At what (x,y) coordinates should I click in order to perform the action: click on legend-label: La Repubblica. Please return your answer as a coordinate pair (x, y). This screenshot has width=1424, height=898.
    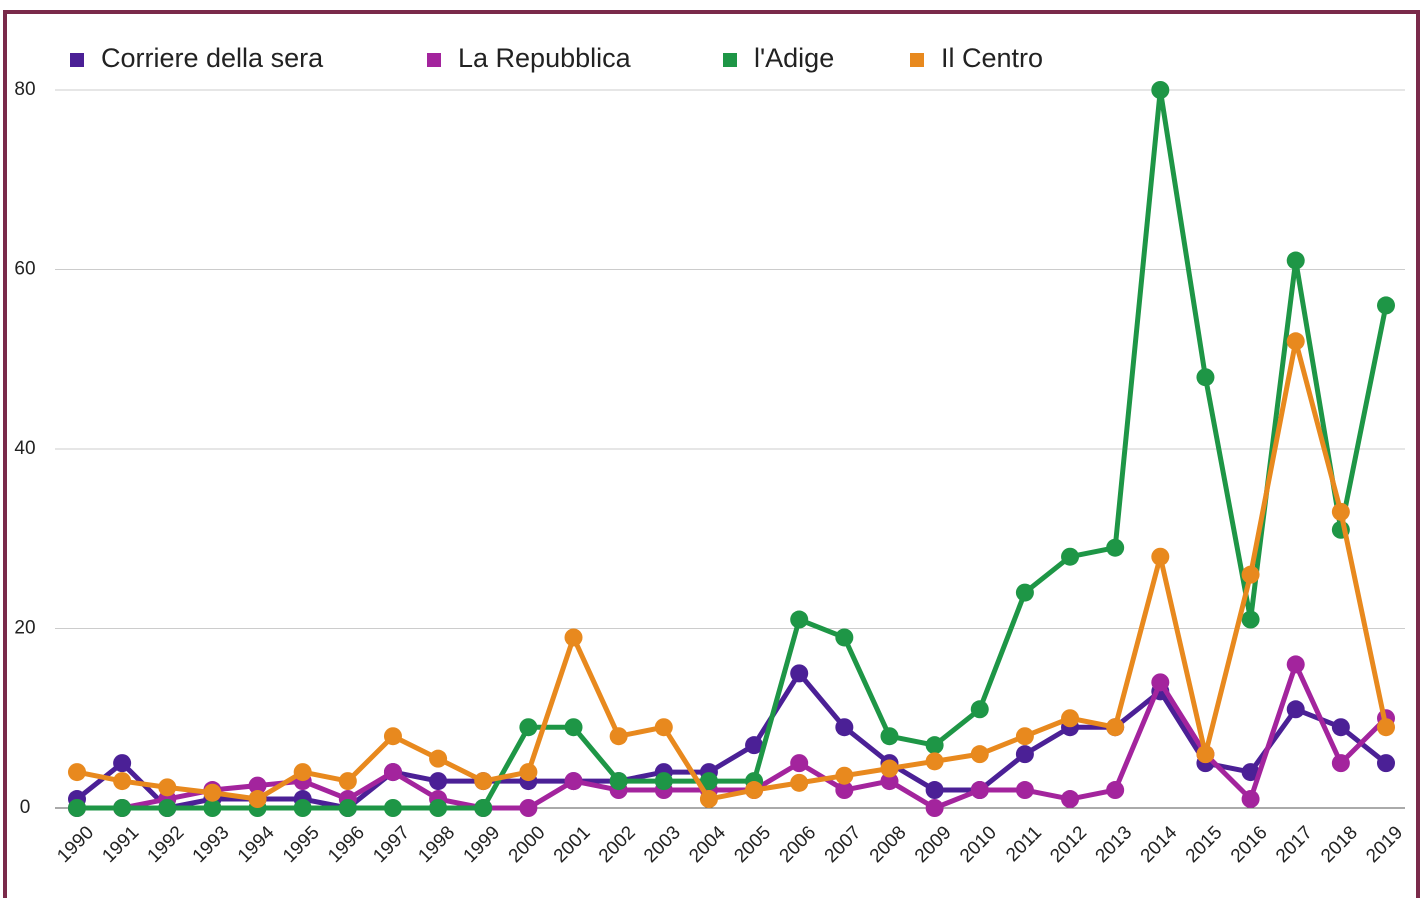
    Looking at the image, I should click on (545, 58).